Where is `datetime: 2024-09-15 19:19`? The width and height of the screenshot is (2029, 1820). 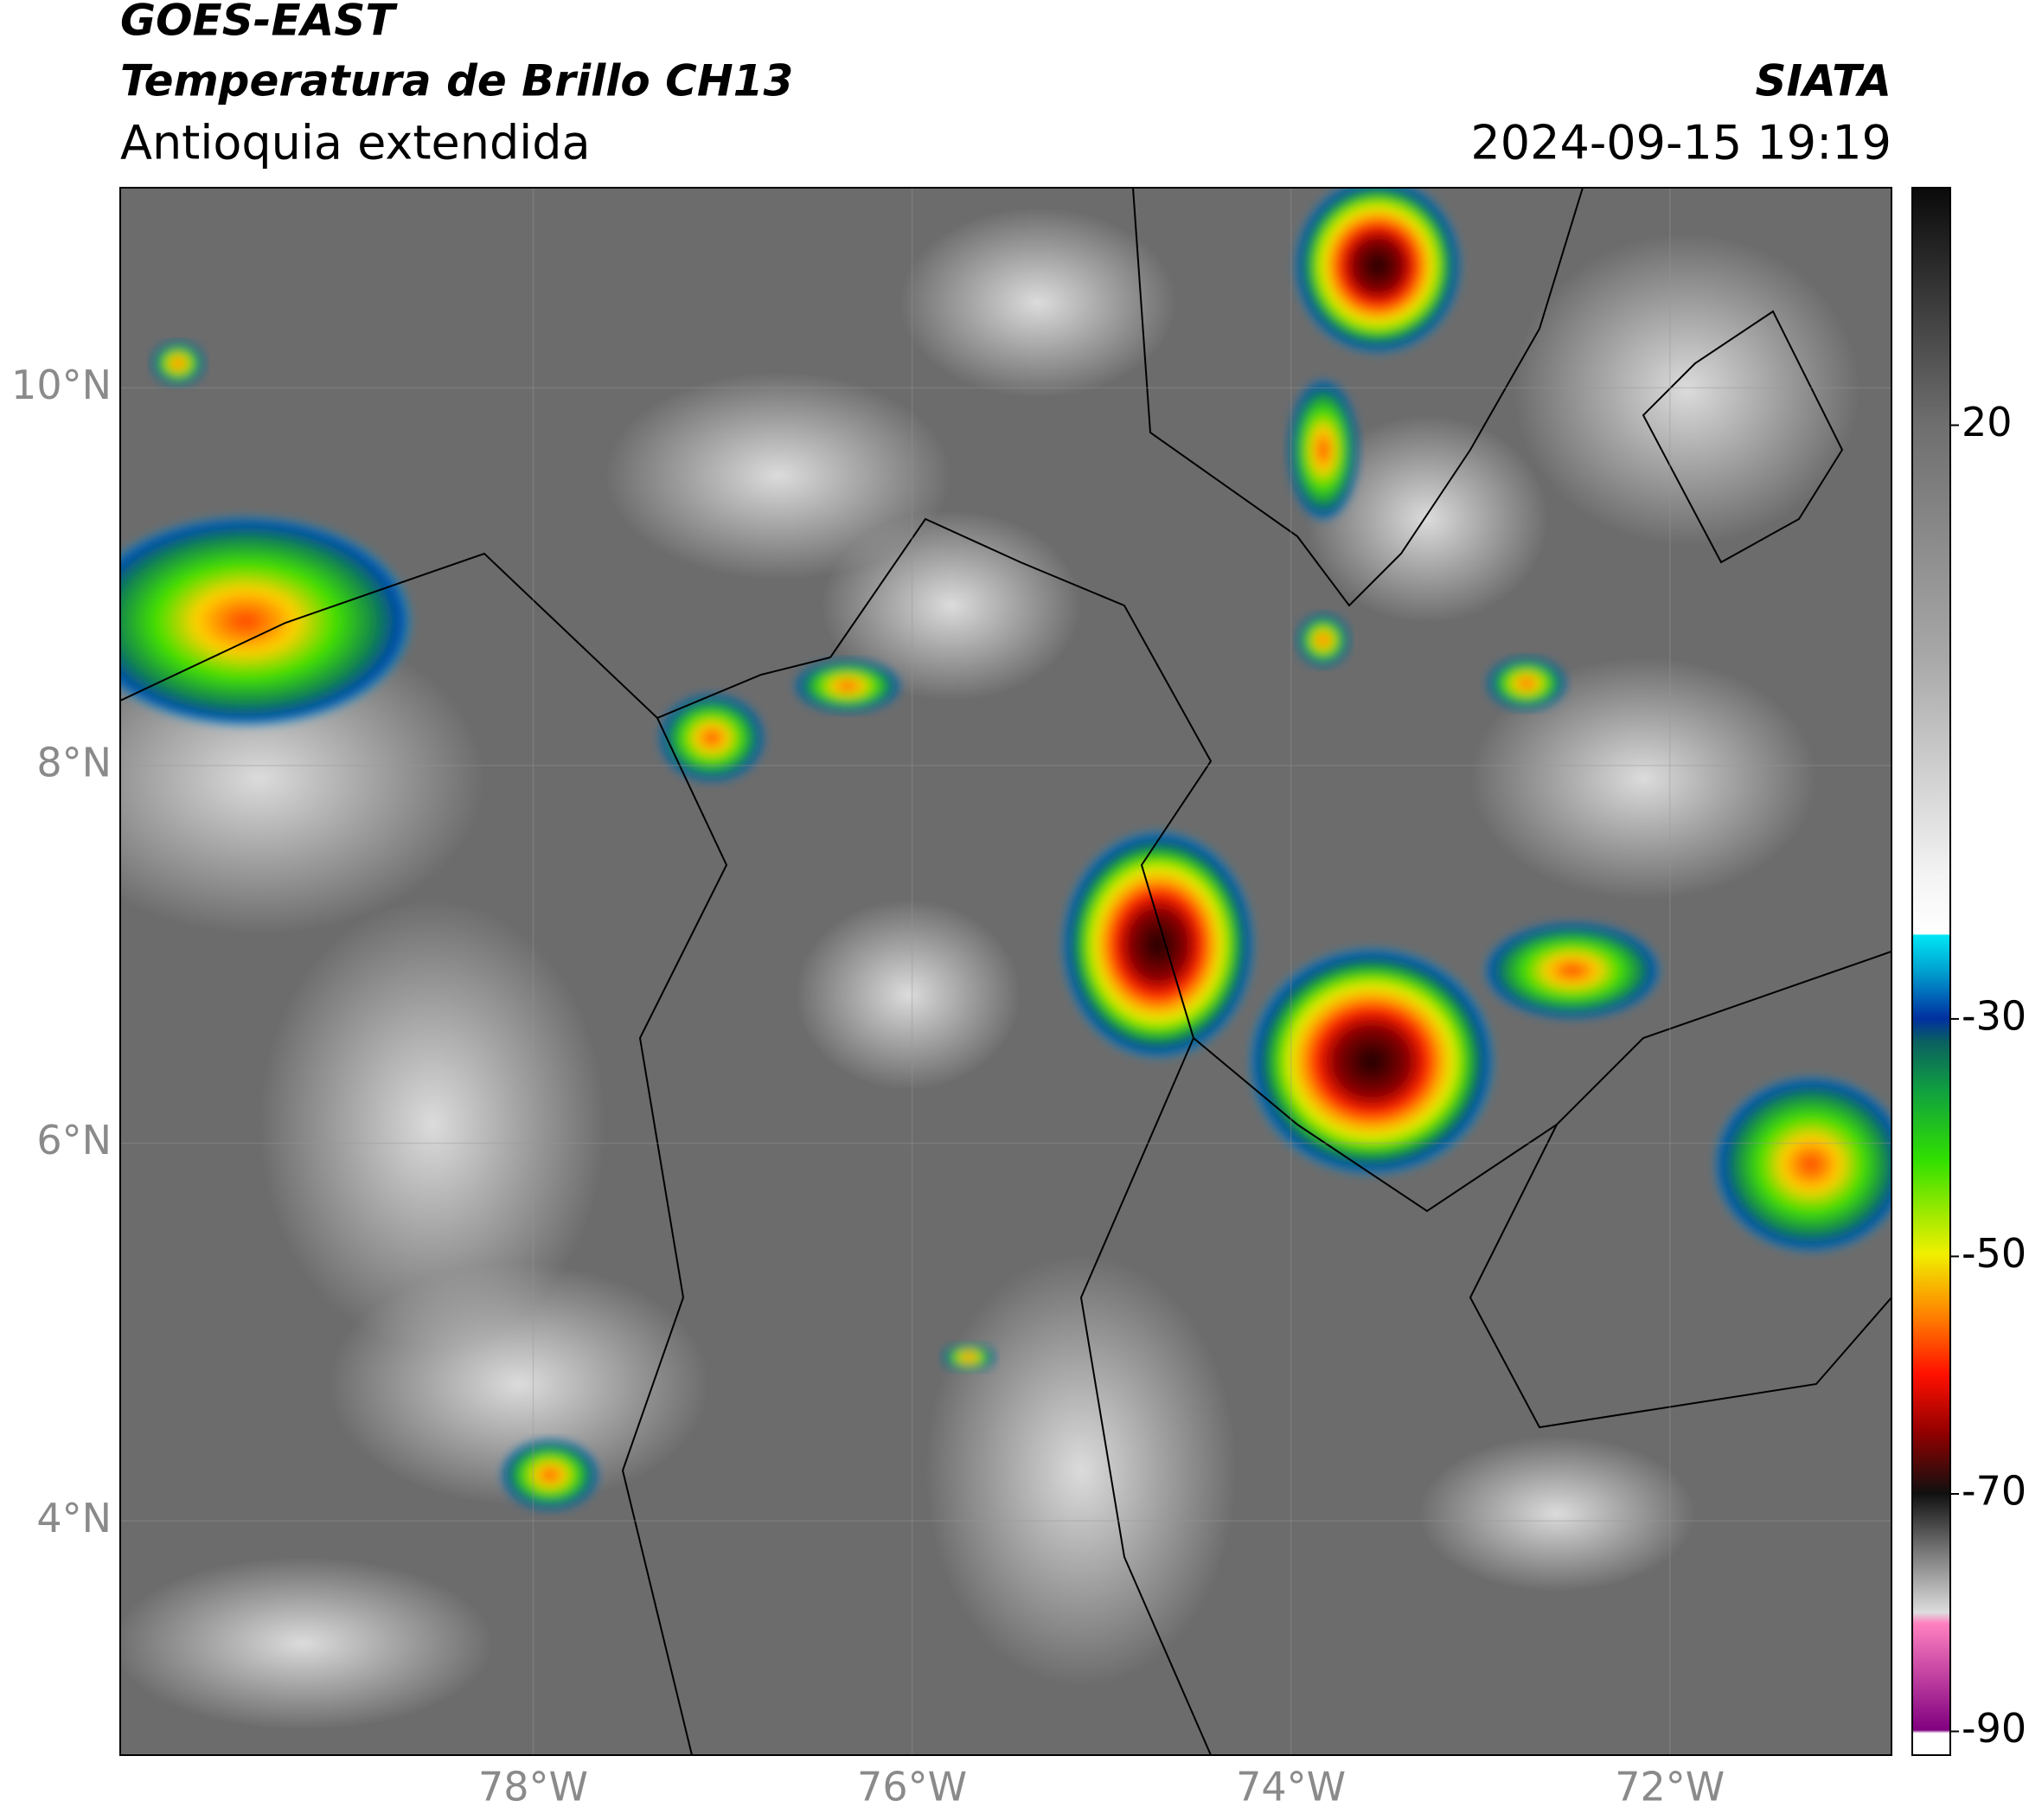 datetime: 2024-09-15 19:19 is located at coordinates (1680, 143).